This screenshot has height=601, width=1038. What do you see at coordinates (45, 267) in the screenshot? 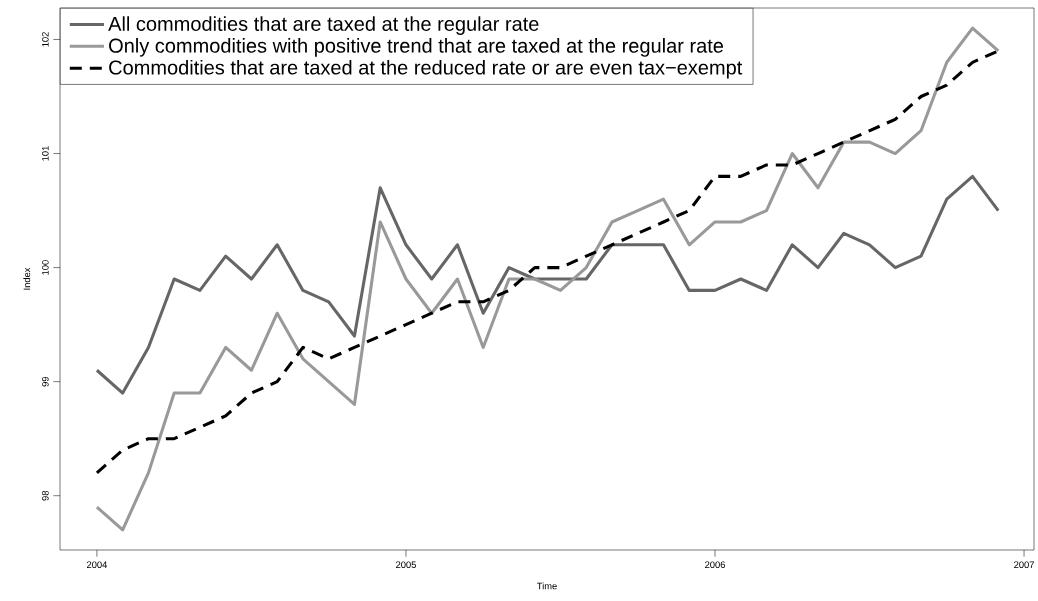
I see `y-tick-label: 100` at bounding box center [45, 267].